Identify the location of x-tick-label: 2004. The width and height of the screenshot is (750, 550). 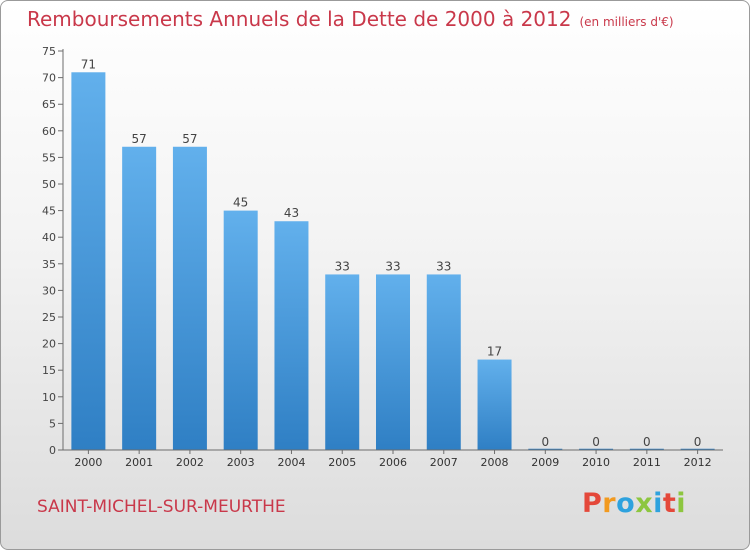
(291, 462).